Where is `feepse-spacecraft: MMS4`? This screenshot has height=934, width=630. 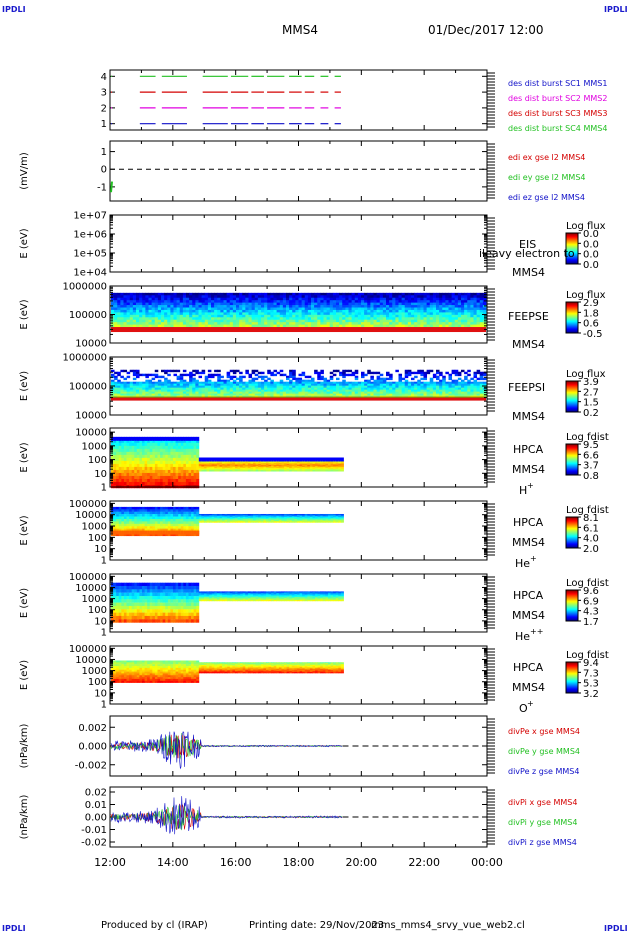 feepse-spacecraft: MMS4 is located at coordinates (528, 344).